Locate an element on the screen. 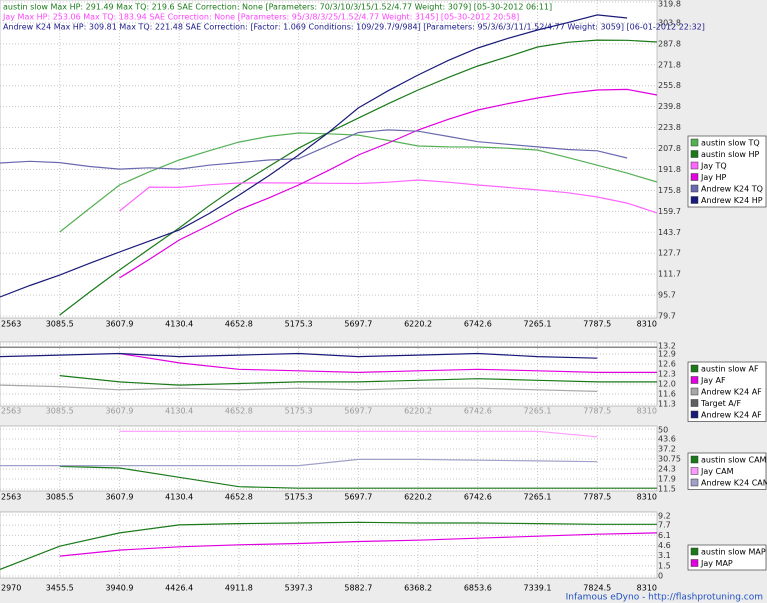  x-tick-label: 4652.8 is located at coordinates (239, 497).